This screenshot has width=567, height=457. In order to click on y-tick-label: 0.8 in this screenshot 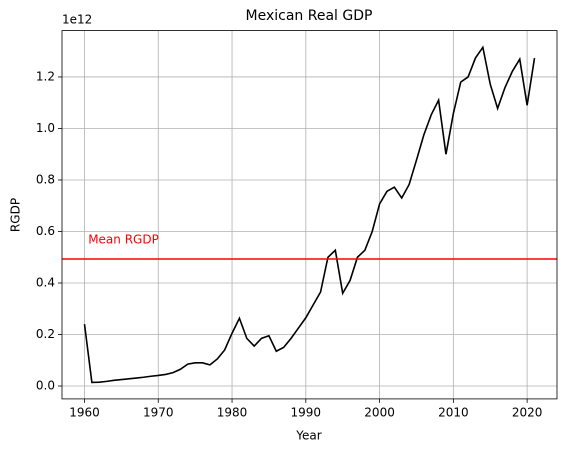, I will do `click(45, 179)`.